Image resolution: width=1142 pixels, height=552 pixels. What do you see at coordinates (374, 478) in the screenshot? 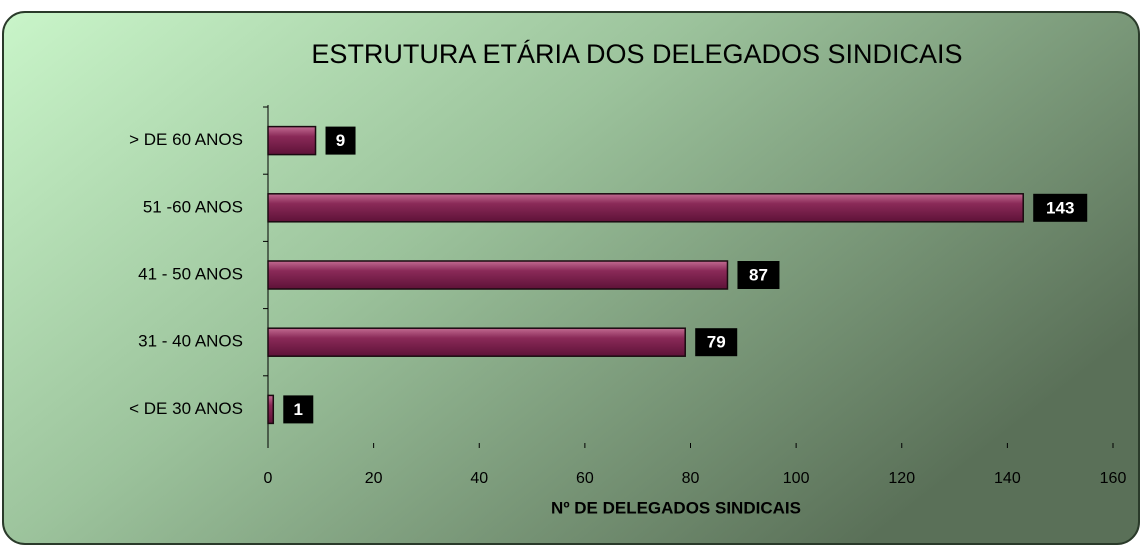
I see `x-tick-label: 20` at bounding box center [374, 478].